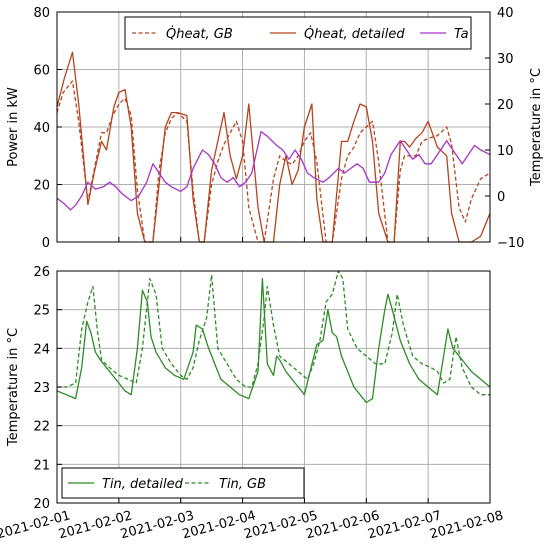 The image size is (550, 548). I want to click on indoor-temperature-chart-legend: Tin, detailed Tin, GB, so click(183, 483).